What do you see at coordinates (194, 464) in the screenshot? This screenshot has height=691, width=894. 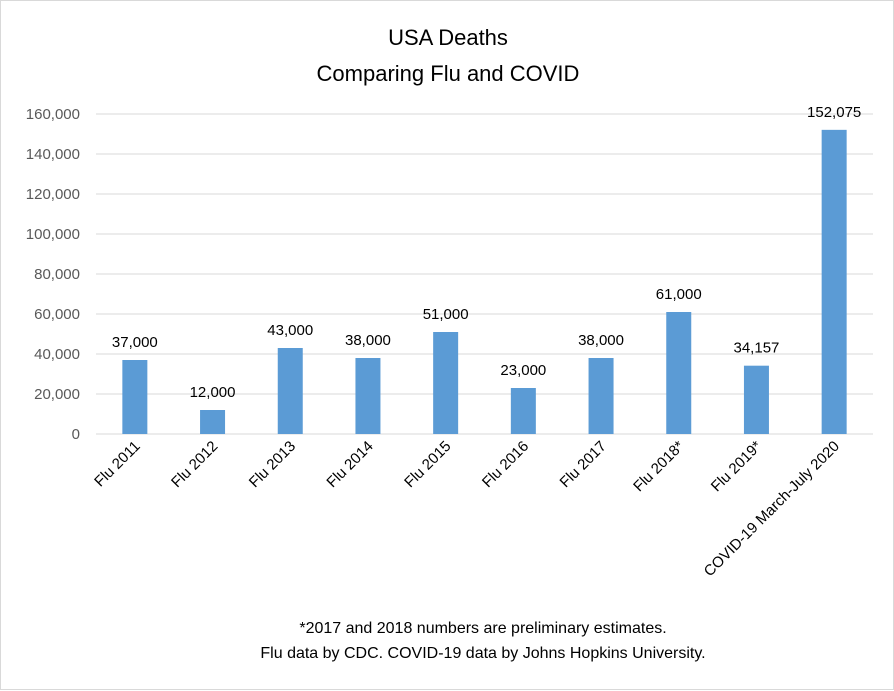 I see `x-category-label: Flu 2012` at bounding box center [194, 464].